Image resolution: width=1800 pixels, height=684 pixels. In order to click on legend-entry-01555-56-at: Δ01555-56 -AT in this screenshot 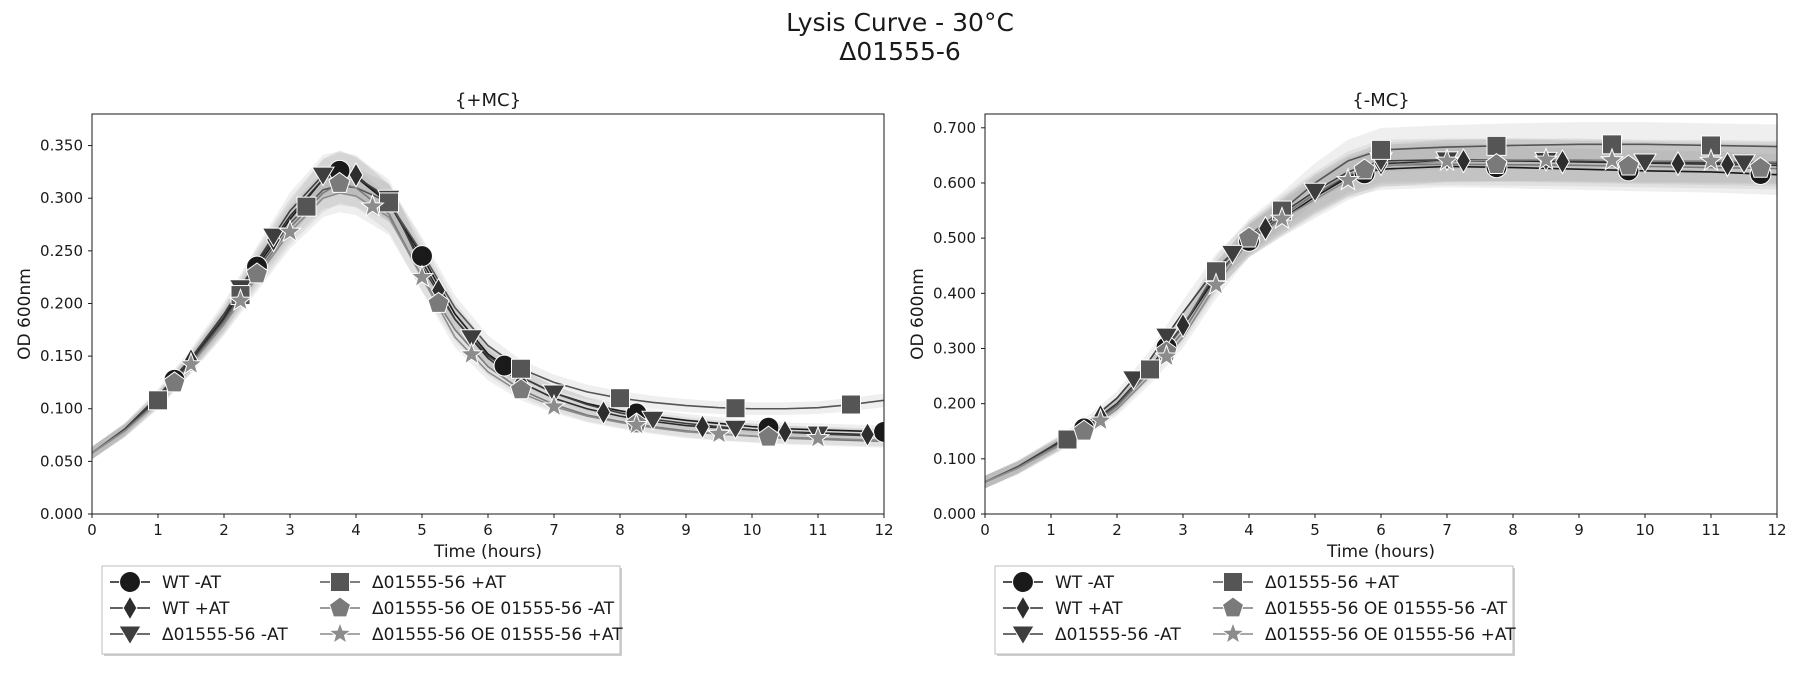, I will do `click(199, 635)`.